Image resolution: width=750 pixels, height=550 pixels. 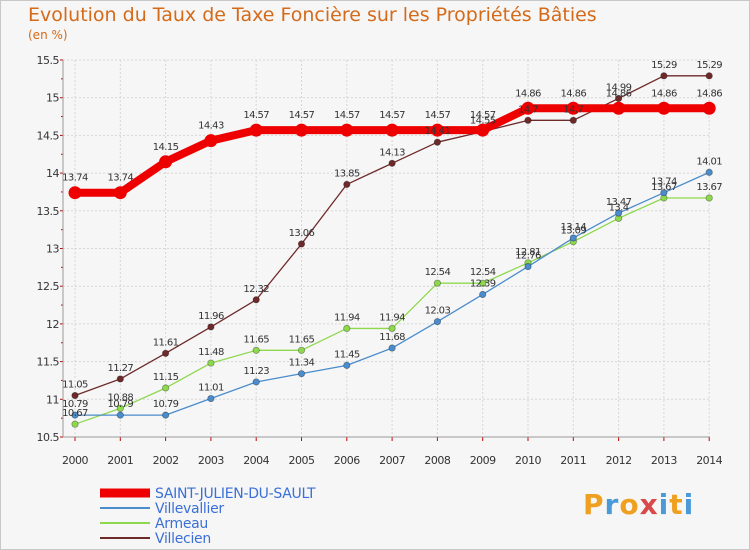 I want to click on data-label: 11.96, so click(x=211, y=316).